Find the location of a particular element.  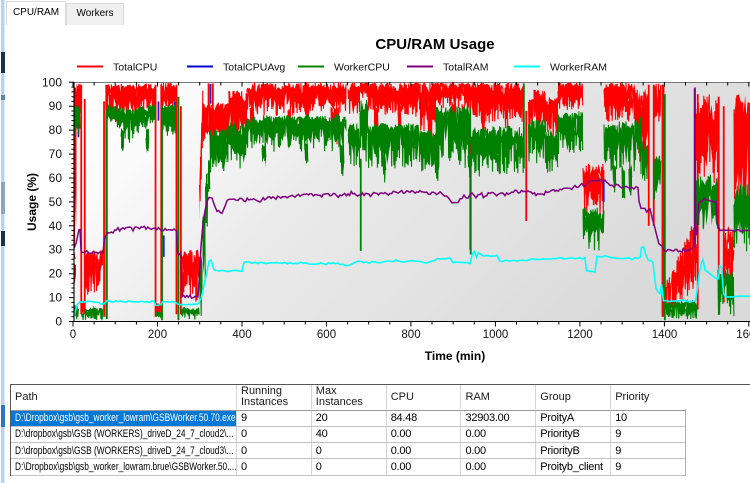

svg-text: 400 is located at coordinates (241, 335).